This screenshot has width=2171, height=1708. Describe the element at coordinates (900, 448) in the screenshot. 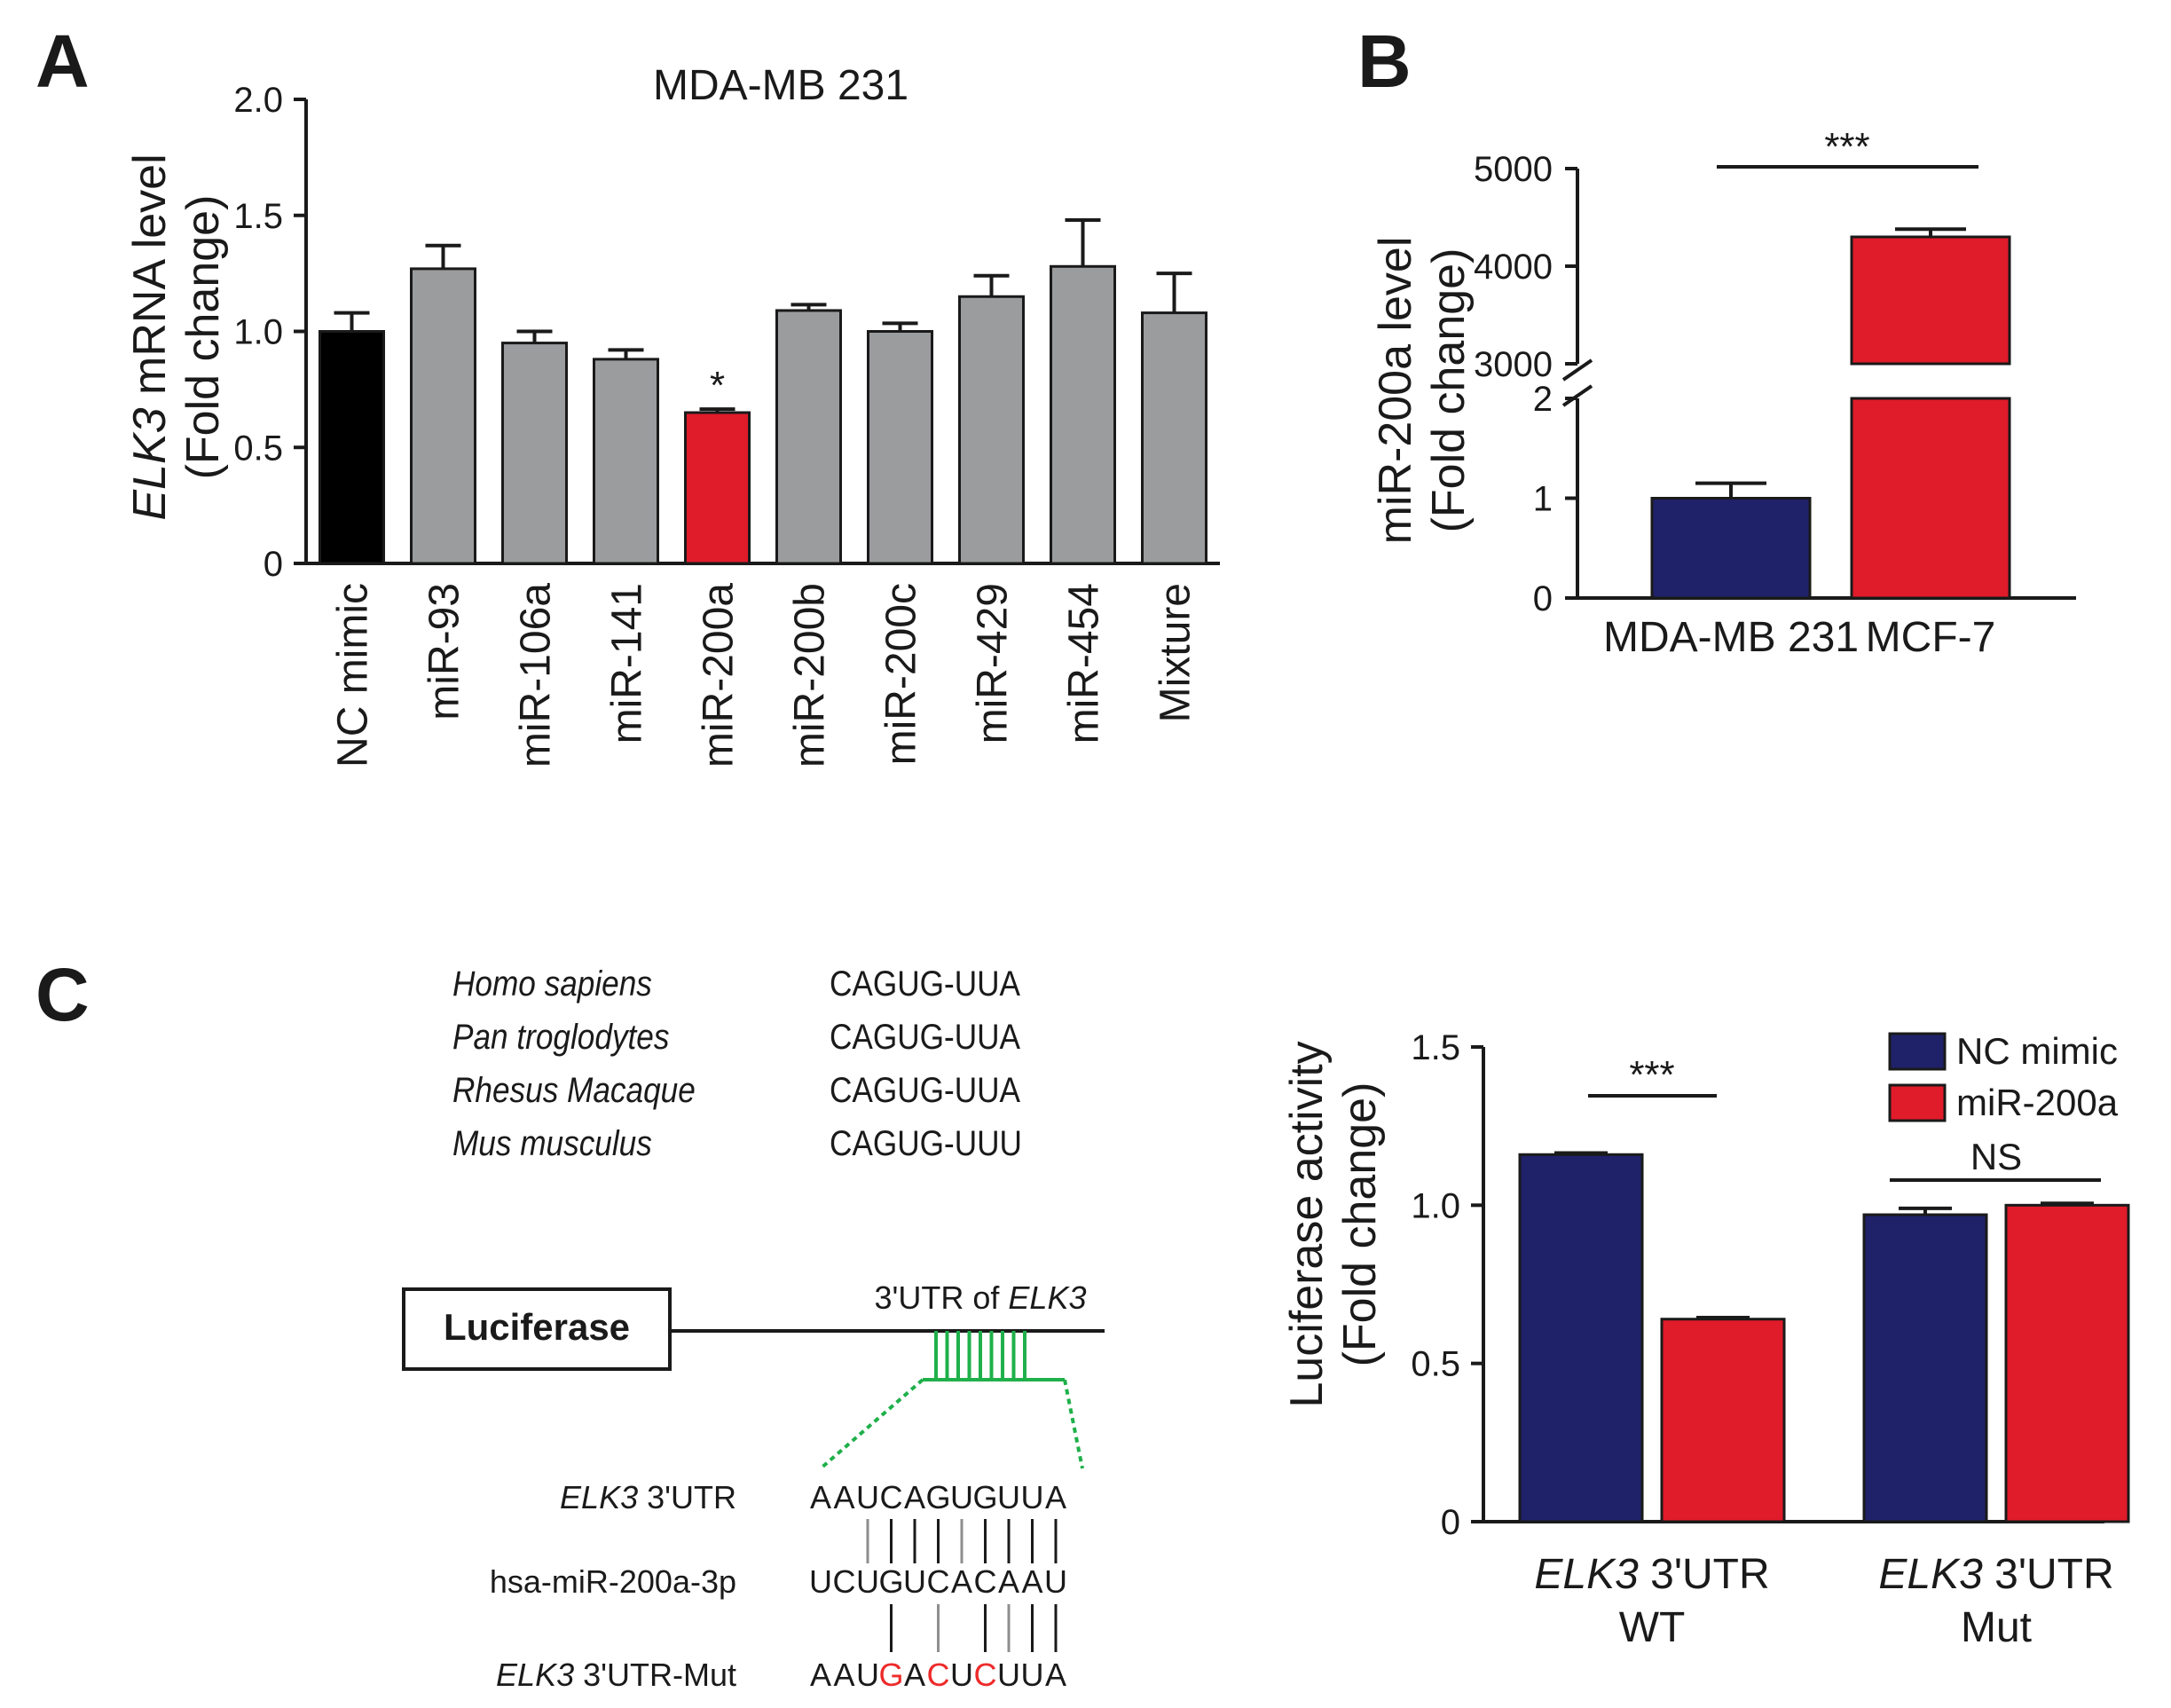

I see `bar-mir-200c` at that location.